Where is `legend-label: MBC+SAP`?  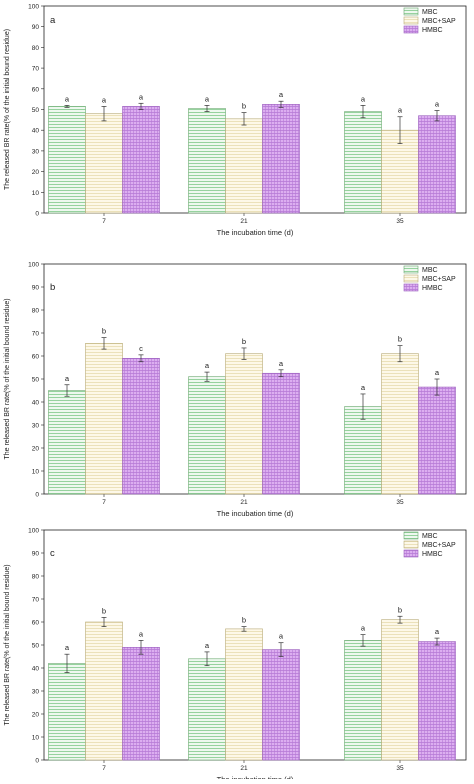
legend-label: MBC+SAP is located at coordinates (439, 279).